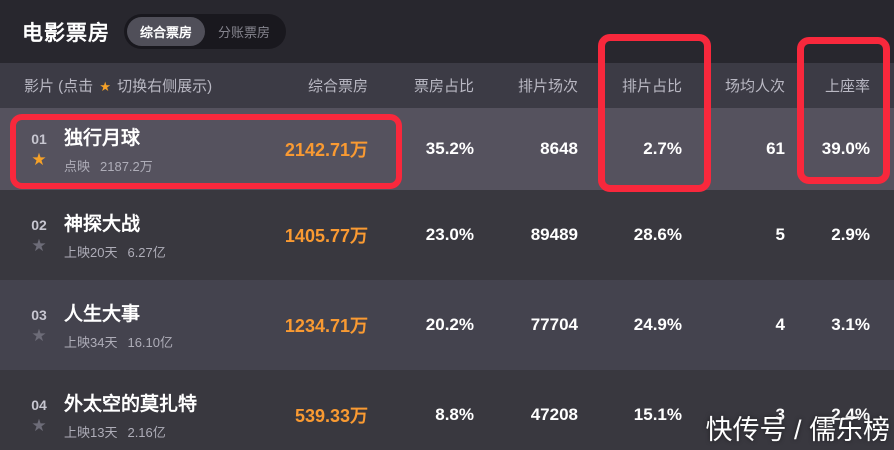  What do you see at coordinates (780, 234) in the screenshot?
I see `avg-attendance-value: 5` at bounding box center [780, 234].